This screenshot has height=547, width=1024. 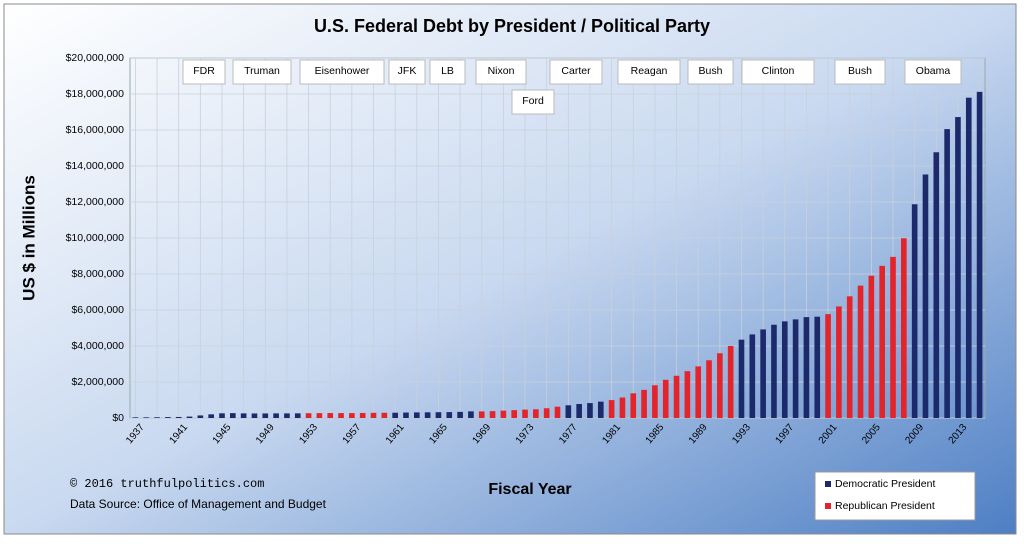 I want to click on president-label: Truman, so click(x=262, y=71).